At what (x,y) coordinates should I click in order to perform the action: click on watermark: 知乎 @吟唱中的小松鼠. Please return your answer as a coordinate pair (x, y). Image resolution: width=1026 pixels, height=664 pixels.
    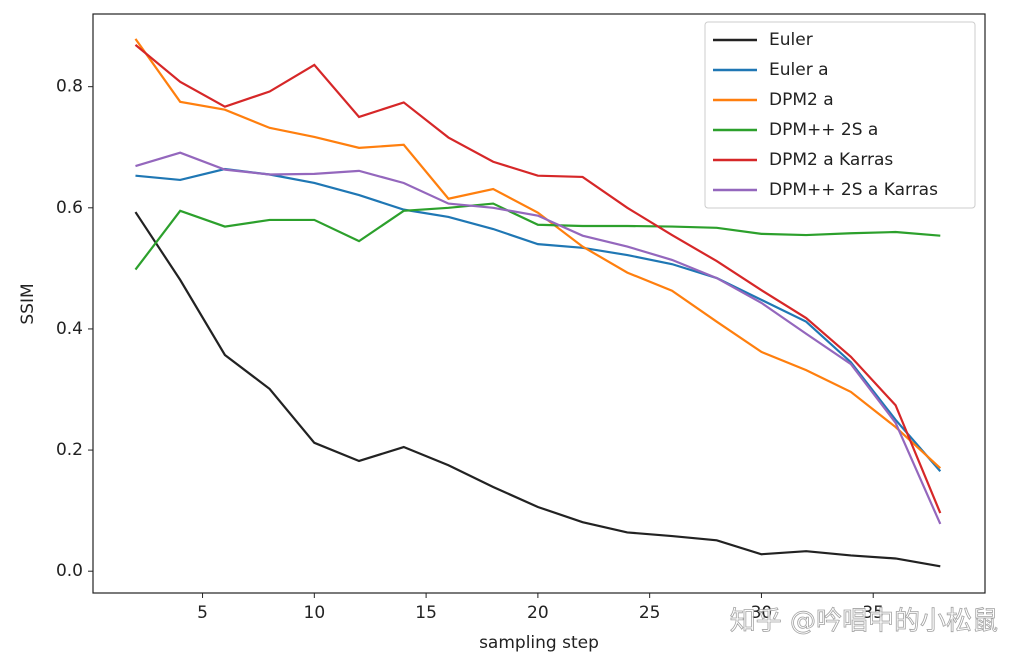
    Looking at the image, I should click on (864, 622).